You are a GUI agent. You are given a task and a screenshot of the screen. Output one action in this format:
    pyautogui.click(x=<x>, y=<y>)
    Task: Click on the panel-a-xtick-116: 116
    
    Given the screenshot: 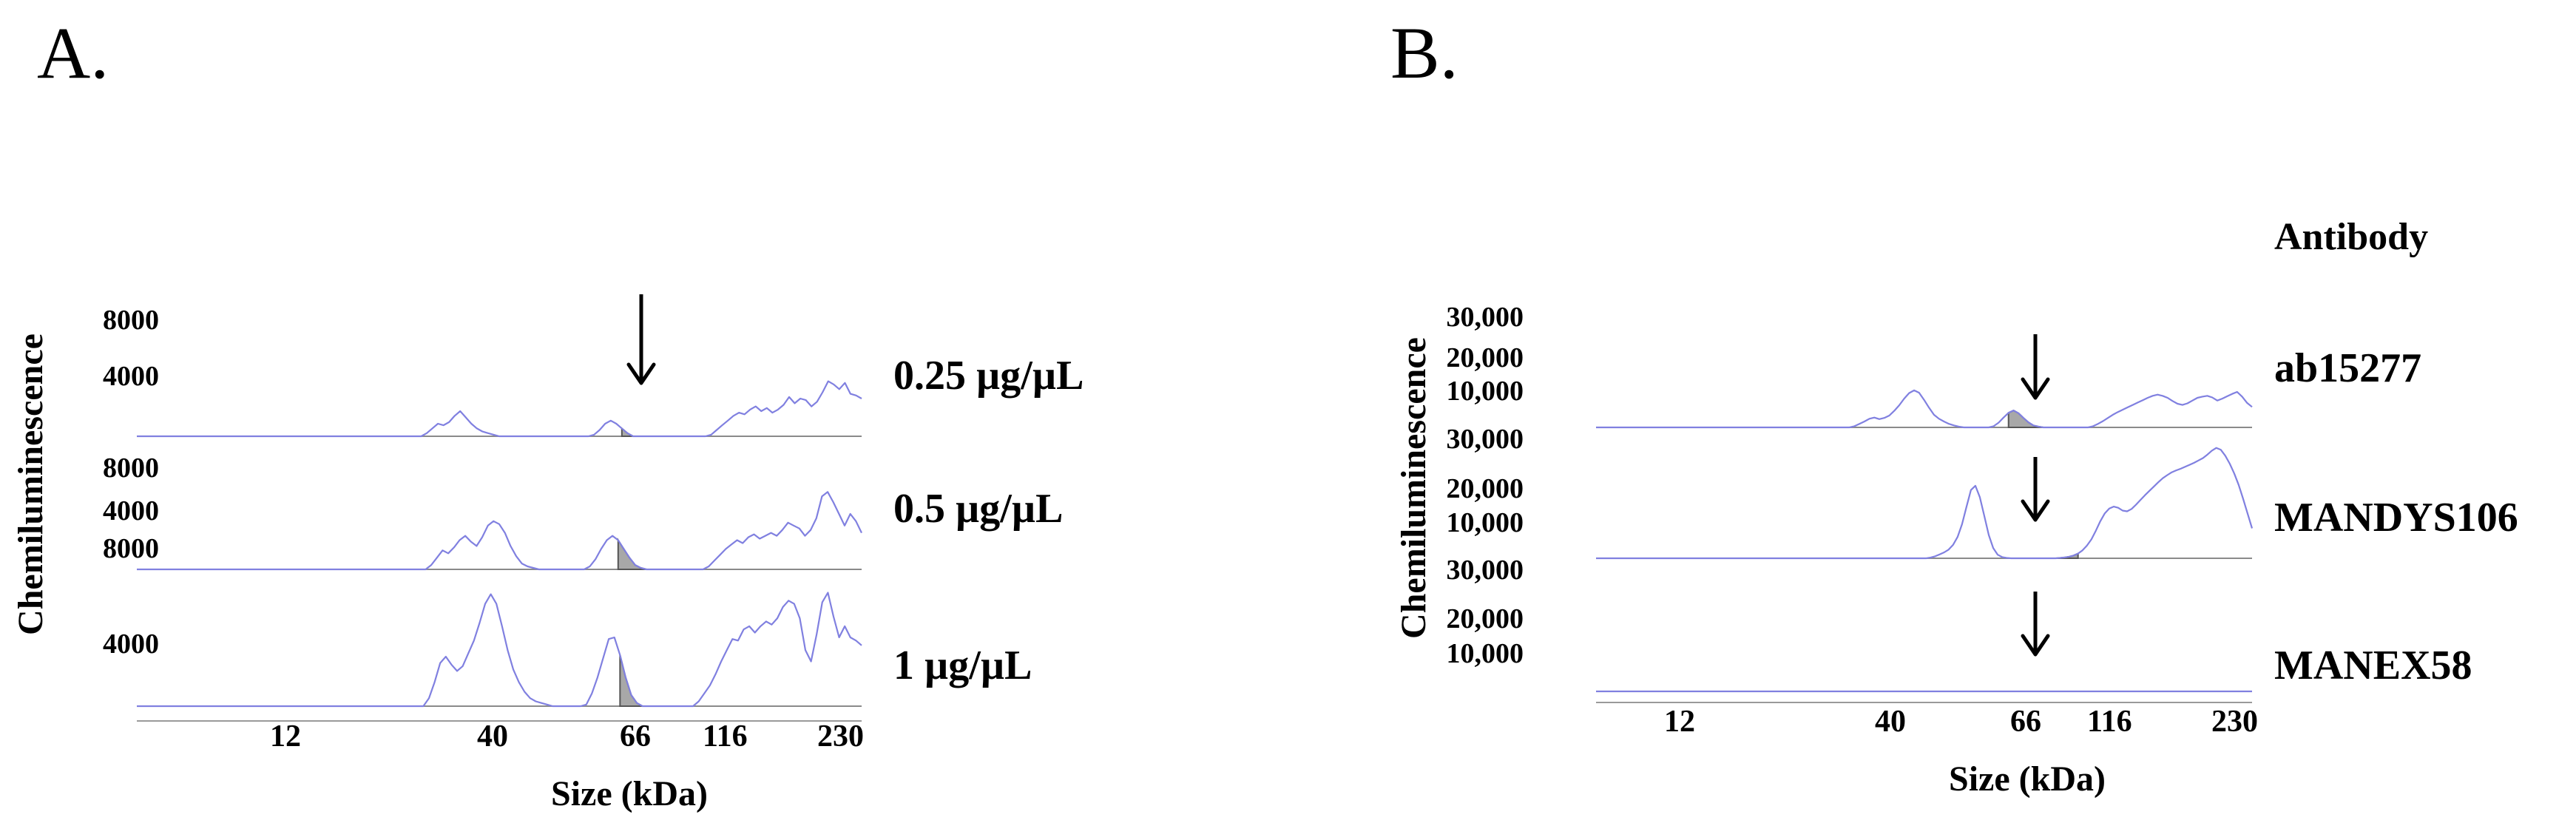 What is the action you would take?
    pyautogui.click(x=725, y=736)
    